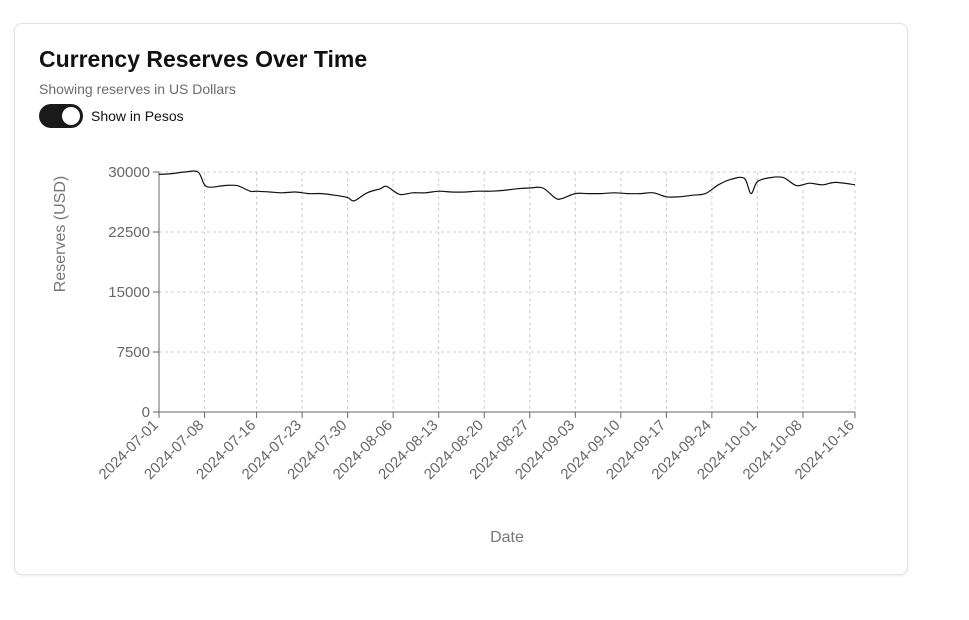  What do you see at coordinates (133, 352) in the screenshot?
I see `y-tick-label: 7500` at bounding box center [133, 352].